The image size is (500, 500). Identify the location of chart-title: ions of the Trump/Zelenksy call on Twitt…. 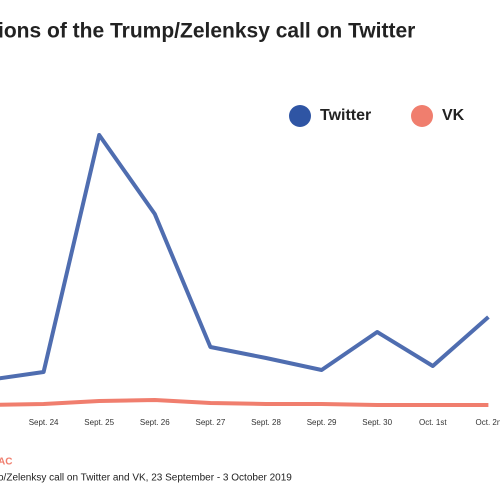
(207, 31).